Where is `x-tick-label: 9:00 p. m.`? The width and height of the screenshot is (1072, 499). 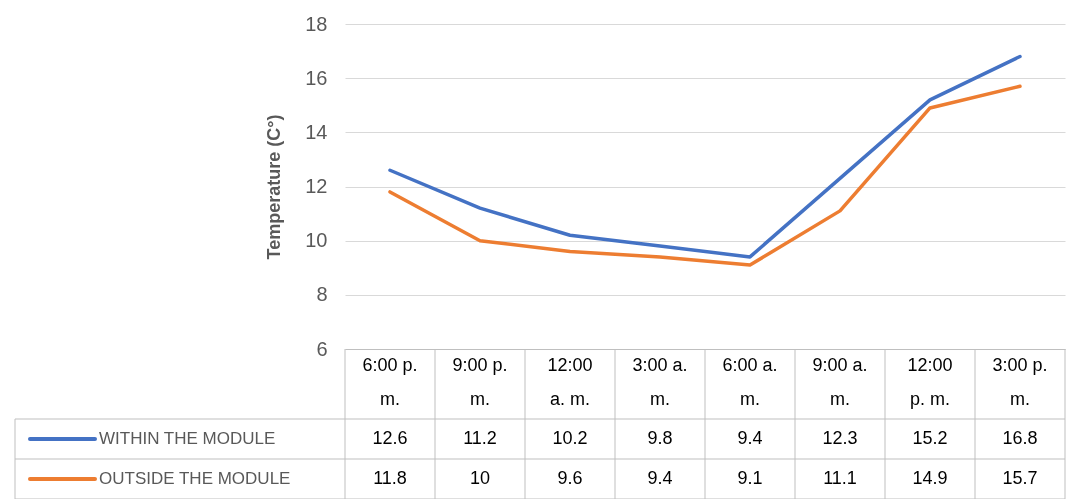 x-tick-label: 9:00 p. m. is located at coordinates (480, 382).